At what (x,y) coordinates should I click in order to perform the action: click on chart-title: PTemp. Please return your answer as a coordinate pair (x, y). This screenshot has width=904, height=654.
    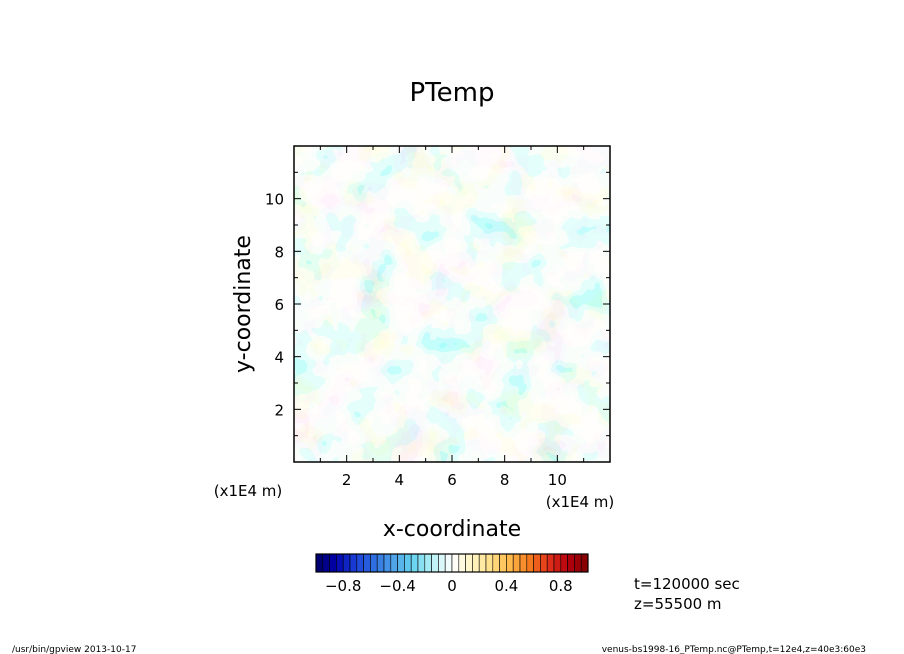
    Looking at the image, I should click on (452, 93).